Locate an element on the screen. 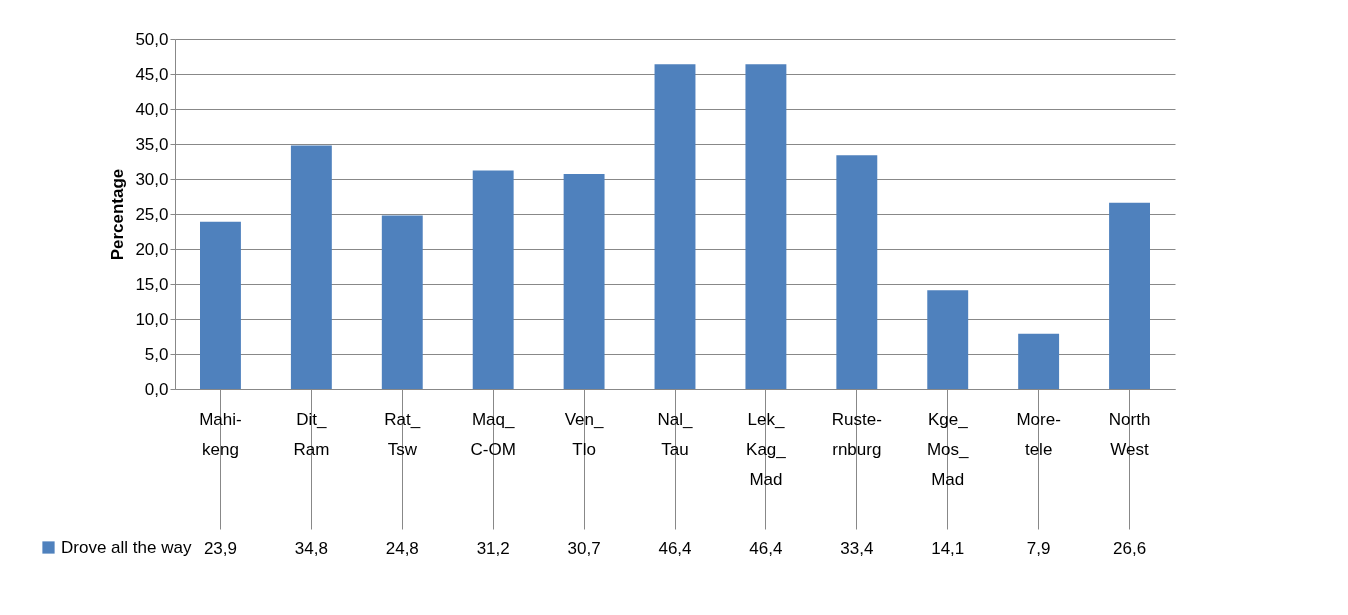  y-tick-label: 10,0 is located at coordinates (152, 319).